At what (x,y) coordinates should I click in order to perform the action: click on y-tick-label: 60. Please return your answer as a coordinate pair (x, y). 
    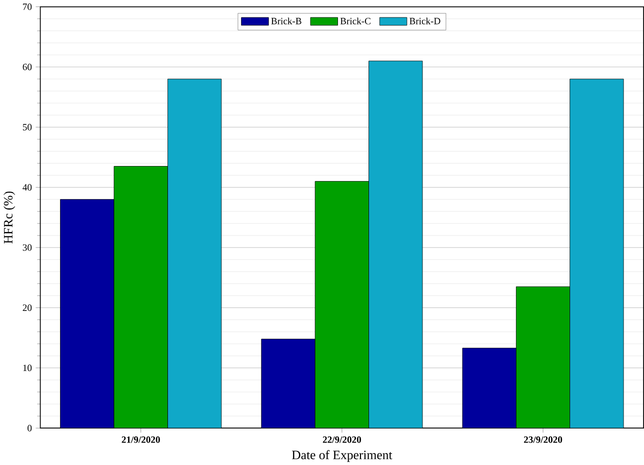
    Looking at the image, I should click on (27, 67).